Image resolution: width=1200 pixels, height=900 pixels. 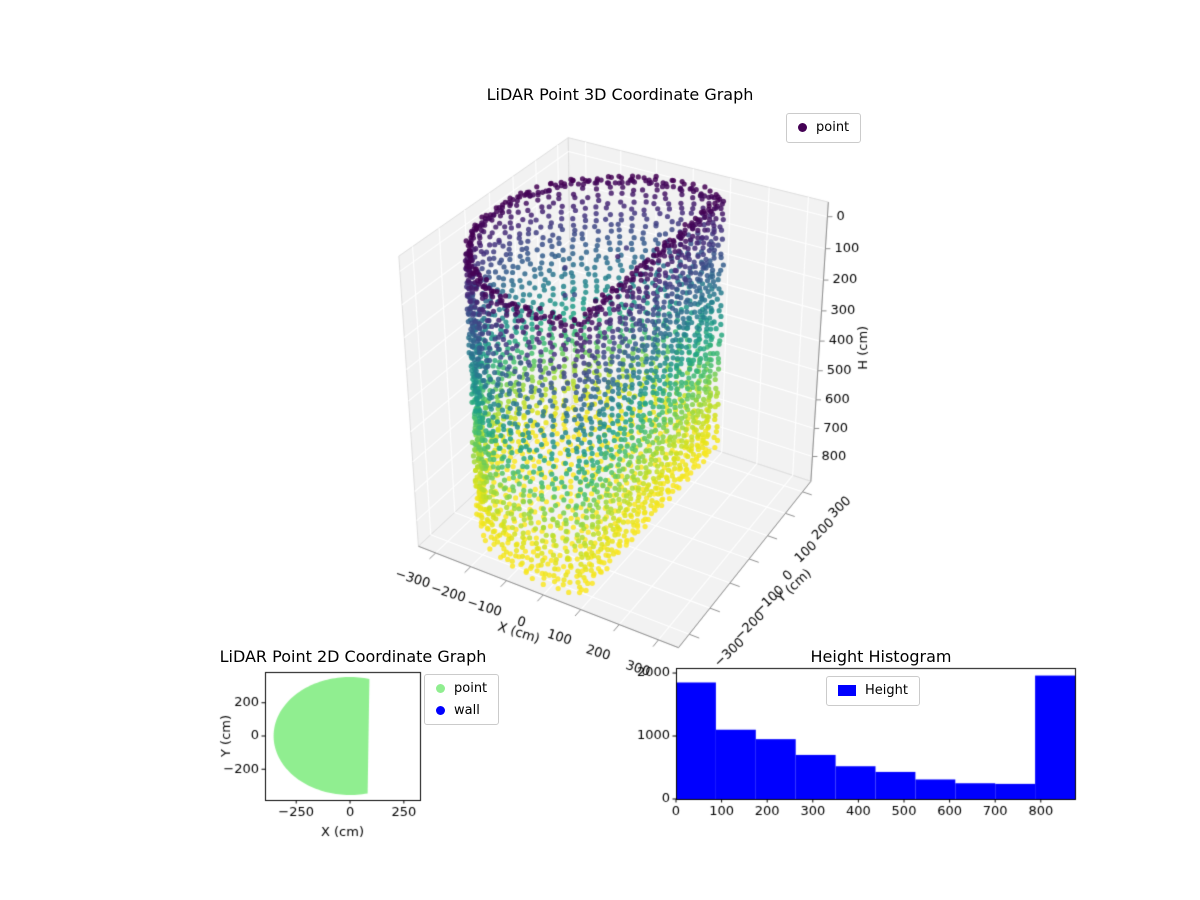 I want to click on legend-item-height: Height, so click(x=873, y=691).